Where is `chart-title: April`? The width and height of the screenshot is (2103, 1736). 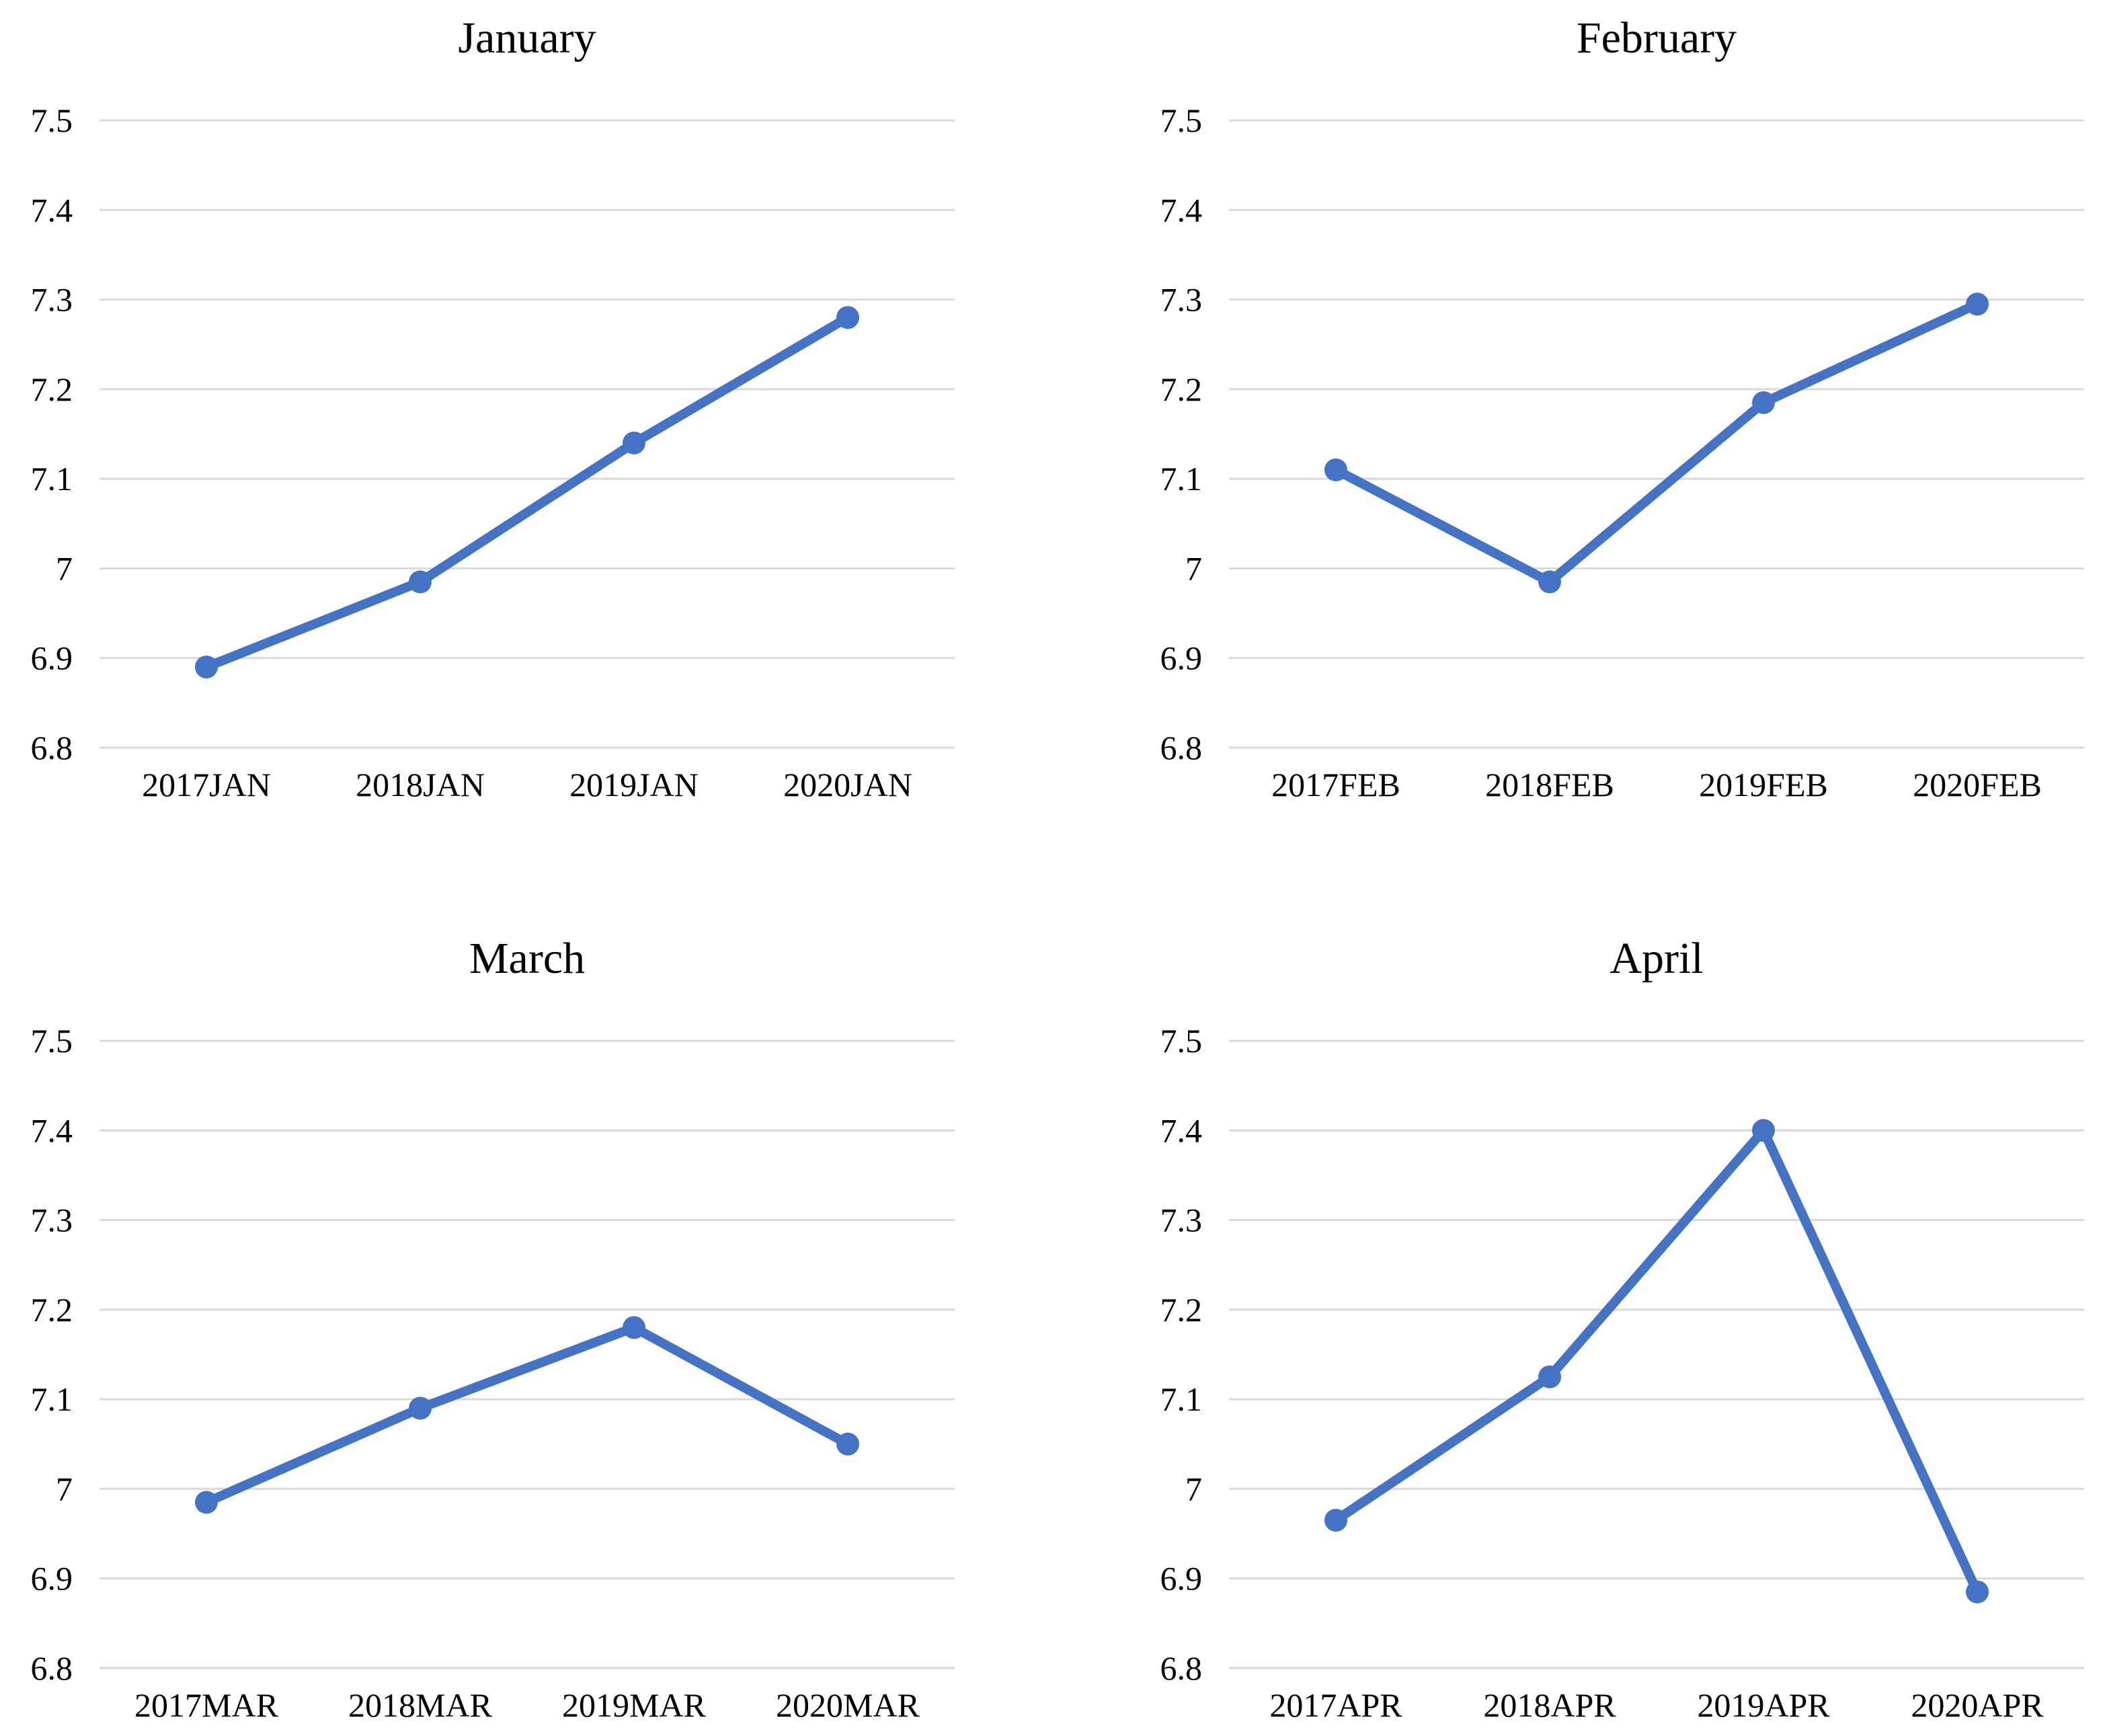 chart-title: April is located at coordinates (1656, 958).